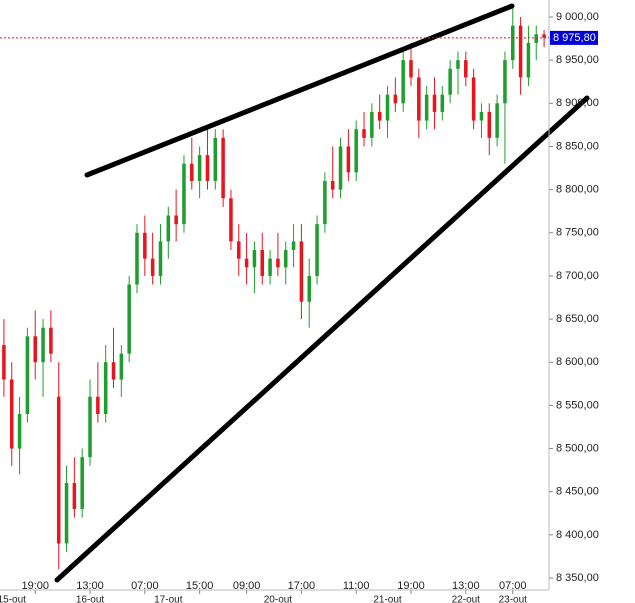 The height and width of the screenshot is (603, 635). I want to click on y-tick-label: 8 850,00, so click(577, 146).